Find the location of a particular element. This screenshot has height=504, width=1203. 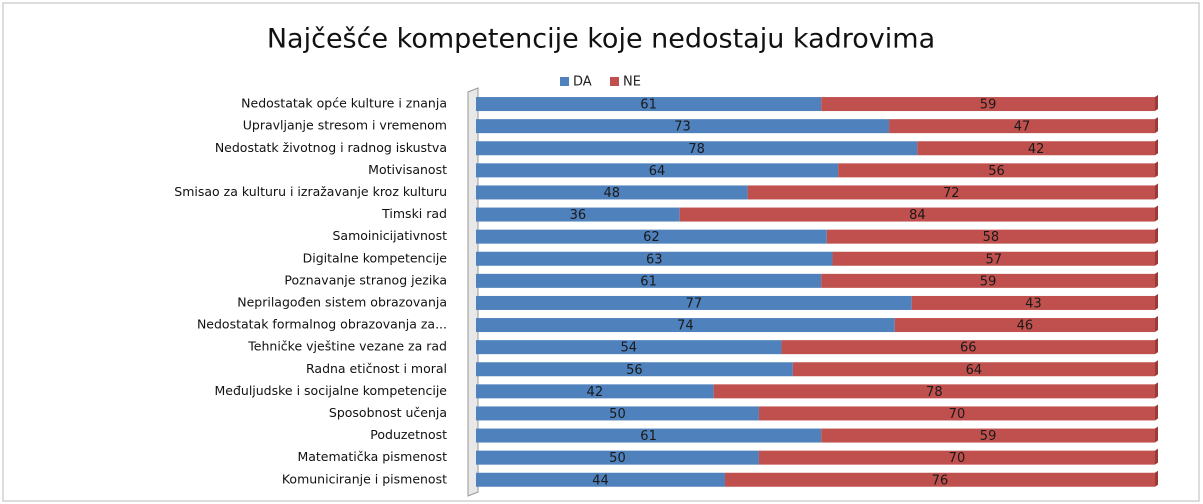

value-label: 43 is located at coordinates (1033, 303).